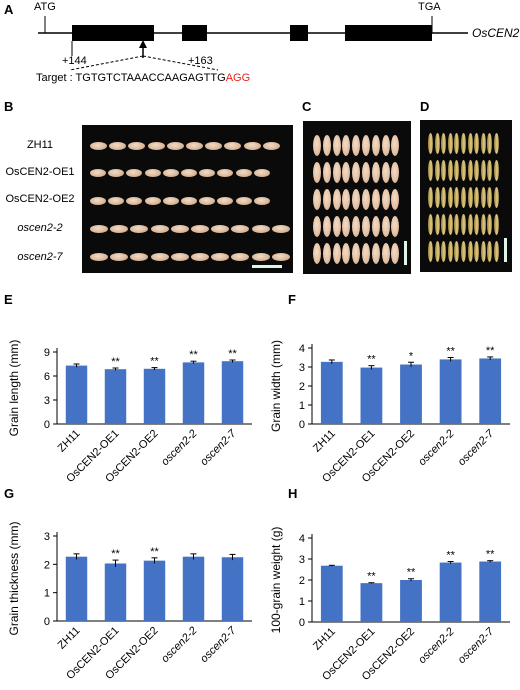 Image resolution: width=520 pixels, height=690 pixels. Describe the element at coordinates (302, 539) in the screenshot. I see `y-tick-label: 4` at that location.